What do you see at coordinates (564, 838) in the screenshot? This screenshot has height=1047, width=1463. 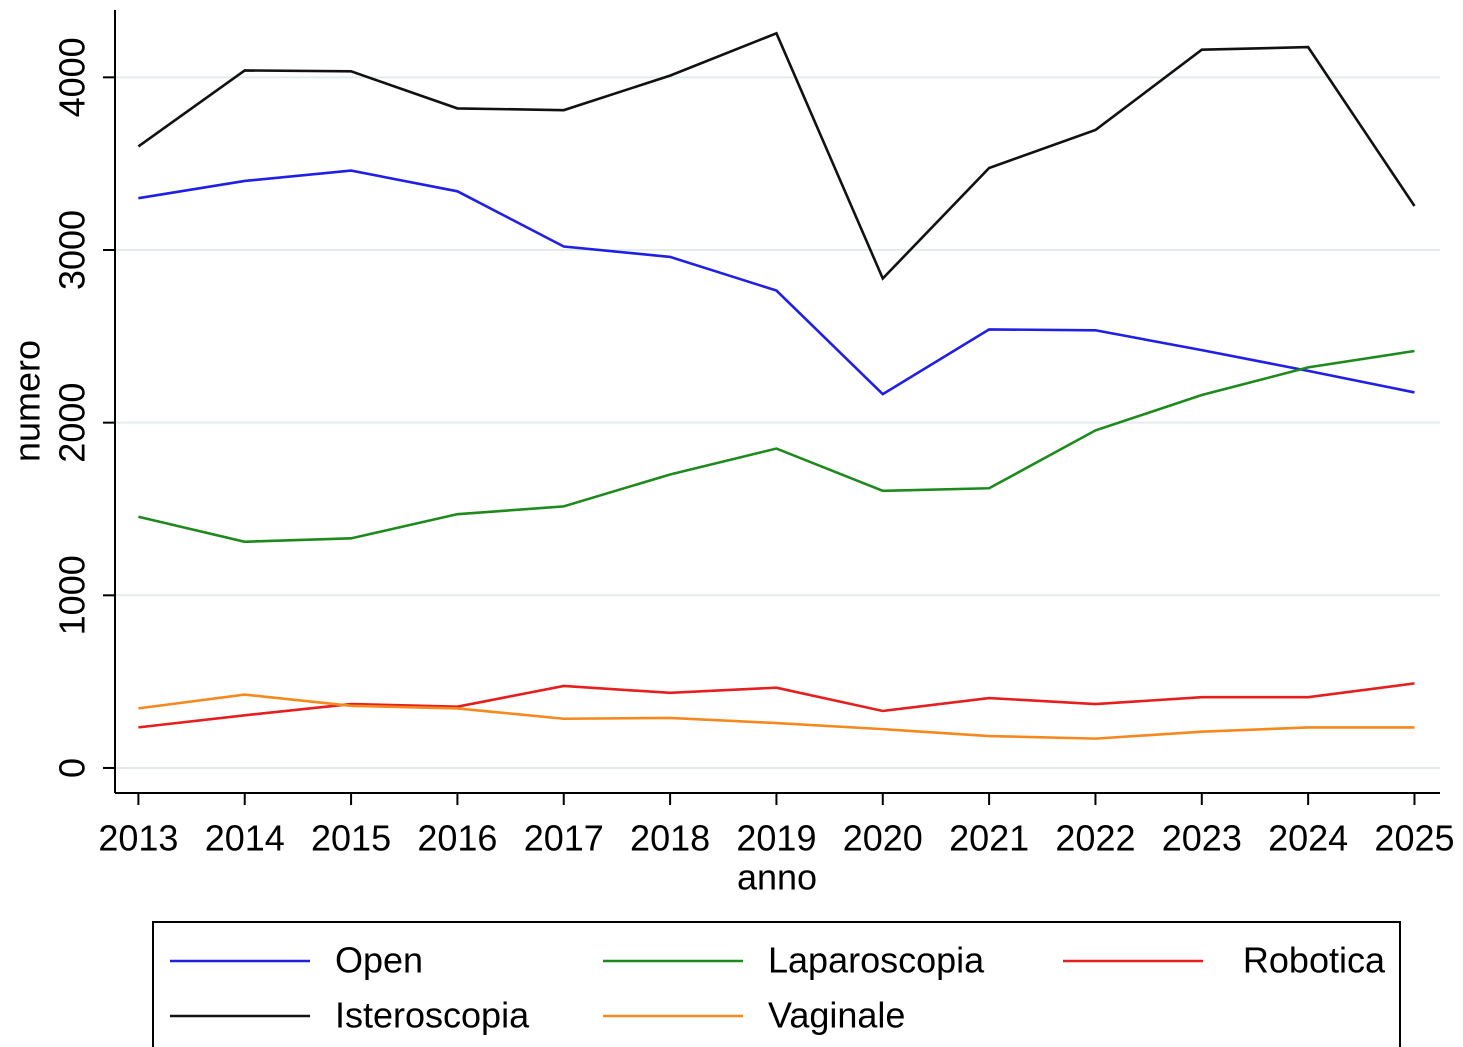 I see `x-tick-label: 2017` at bounding box center [564, 838].